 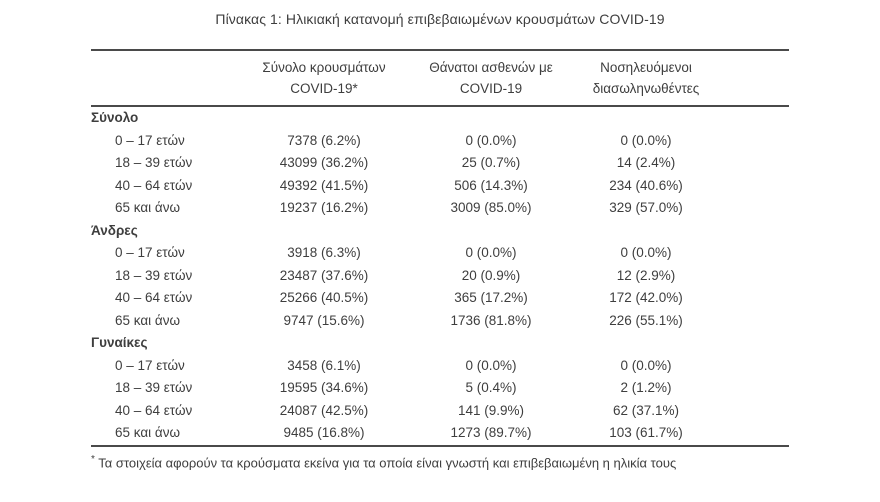 What do you see at coordinates (646, 162) in the screenshot?
I see `intubated-cell: 14 (2.4%)` at bounding box center [646, 162].